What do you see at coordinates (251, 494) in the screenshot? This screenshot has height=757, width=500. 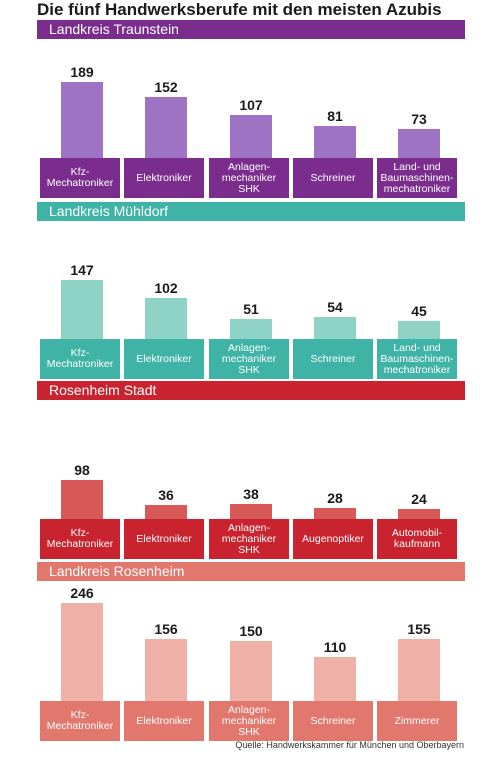 I see `data-label: 38` at bounding box center [251, 494].